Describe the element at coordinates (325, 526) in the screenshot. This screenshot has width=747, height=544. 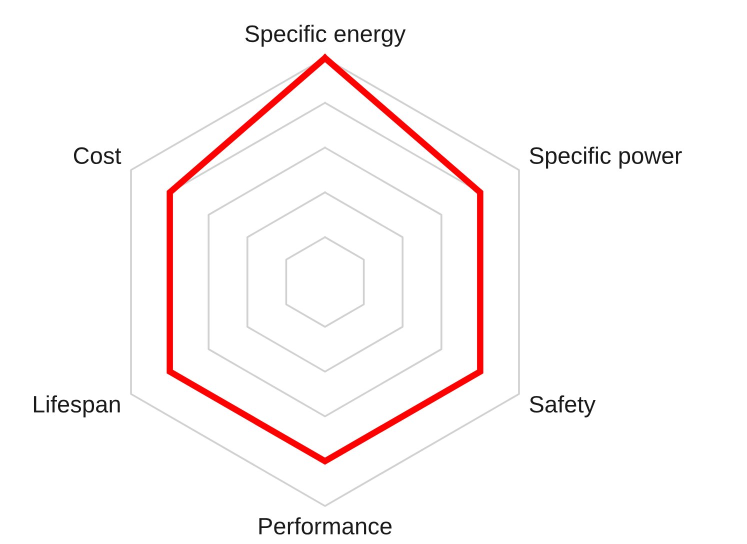
I see `spoke-label: Performance` at that location.